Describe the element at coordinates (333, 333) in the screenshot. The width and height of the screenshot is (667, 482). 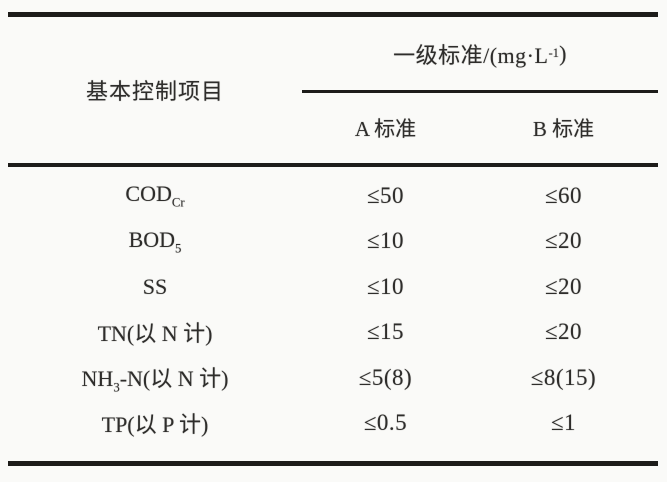
I see `table-row: TN(以 N 计) ≤15 ≤20` at that location.